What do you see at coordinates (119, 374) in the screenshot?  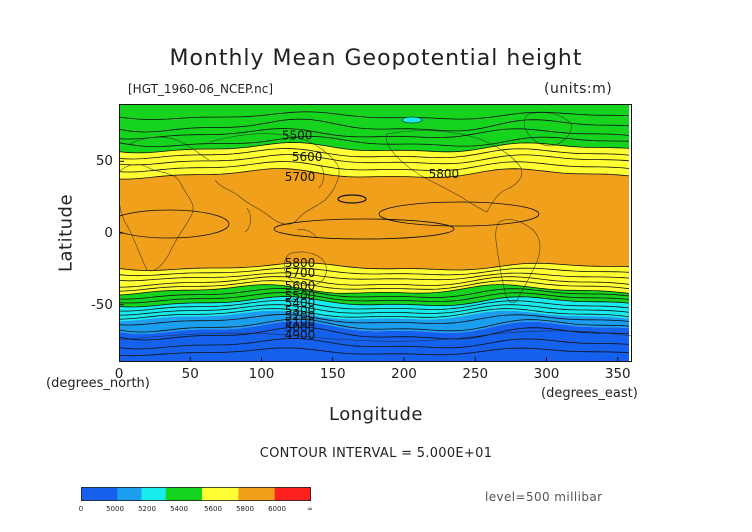 I see `x-tick-label: 0` at bounding box center [119, 374].